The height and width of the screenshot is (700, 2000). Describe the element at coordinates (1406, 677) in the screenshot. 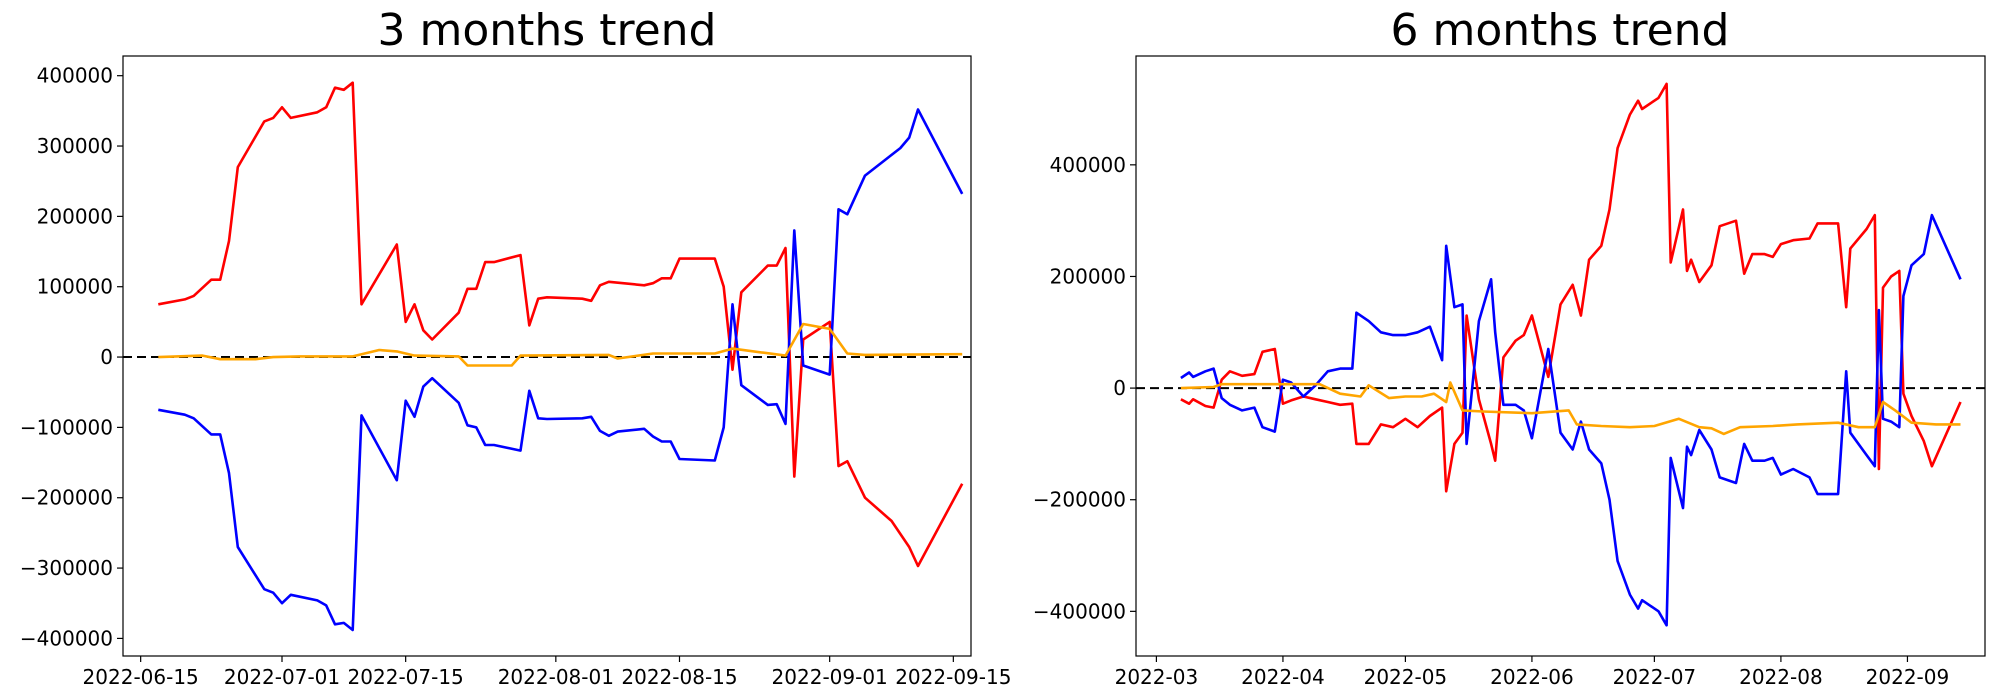

I see `x-tick-label: 2022-05` at that location.